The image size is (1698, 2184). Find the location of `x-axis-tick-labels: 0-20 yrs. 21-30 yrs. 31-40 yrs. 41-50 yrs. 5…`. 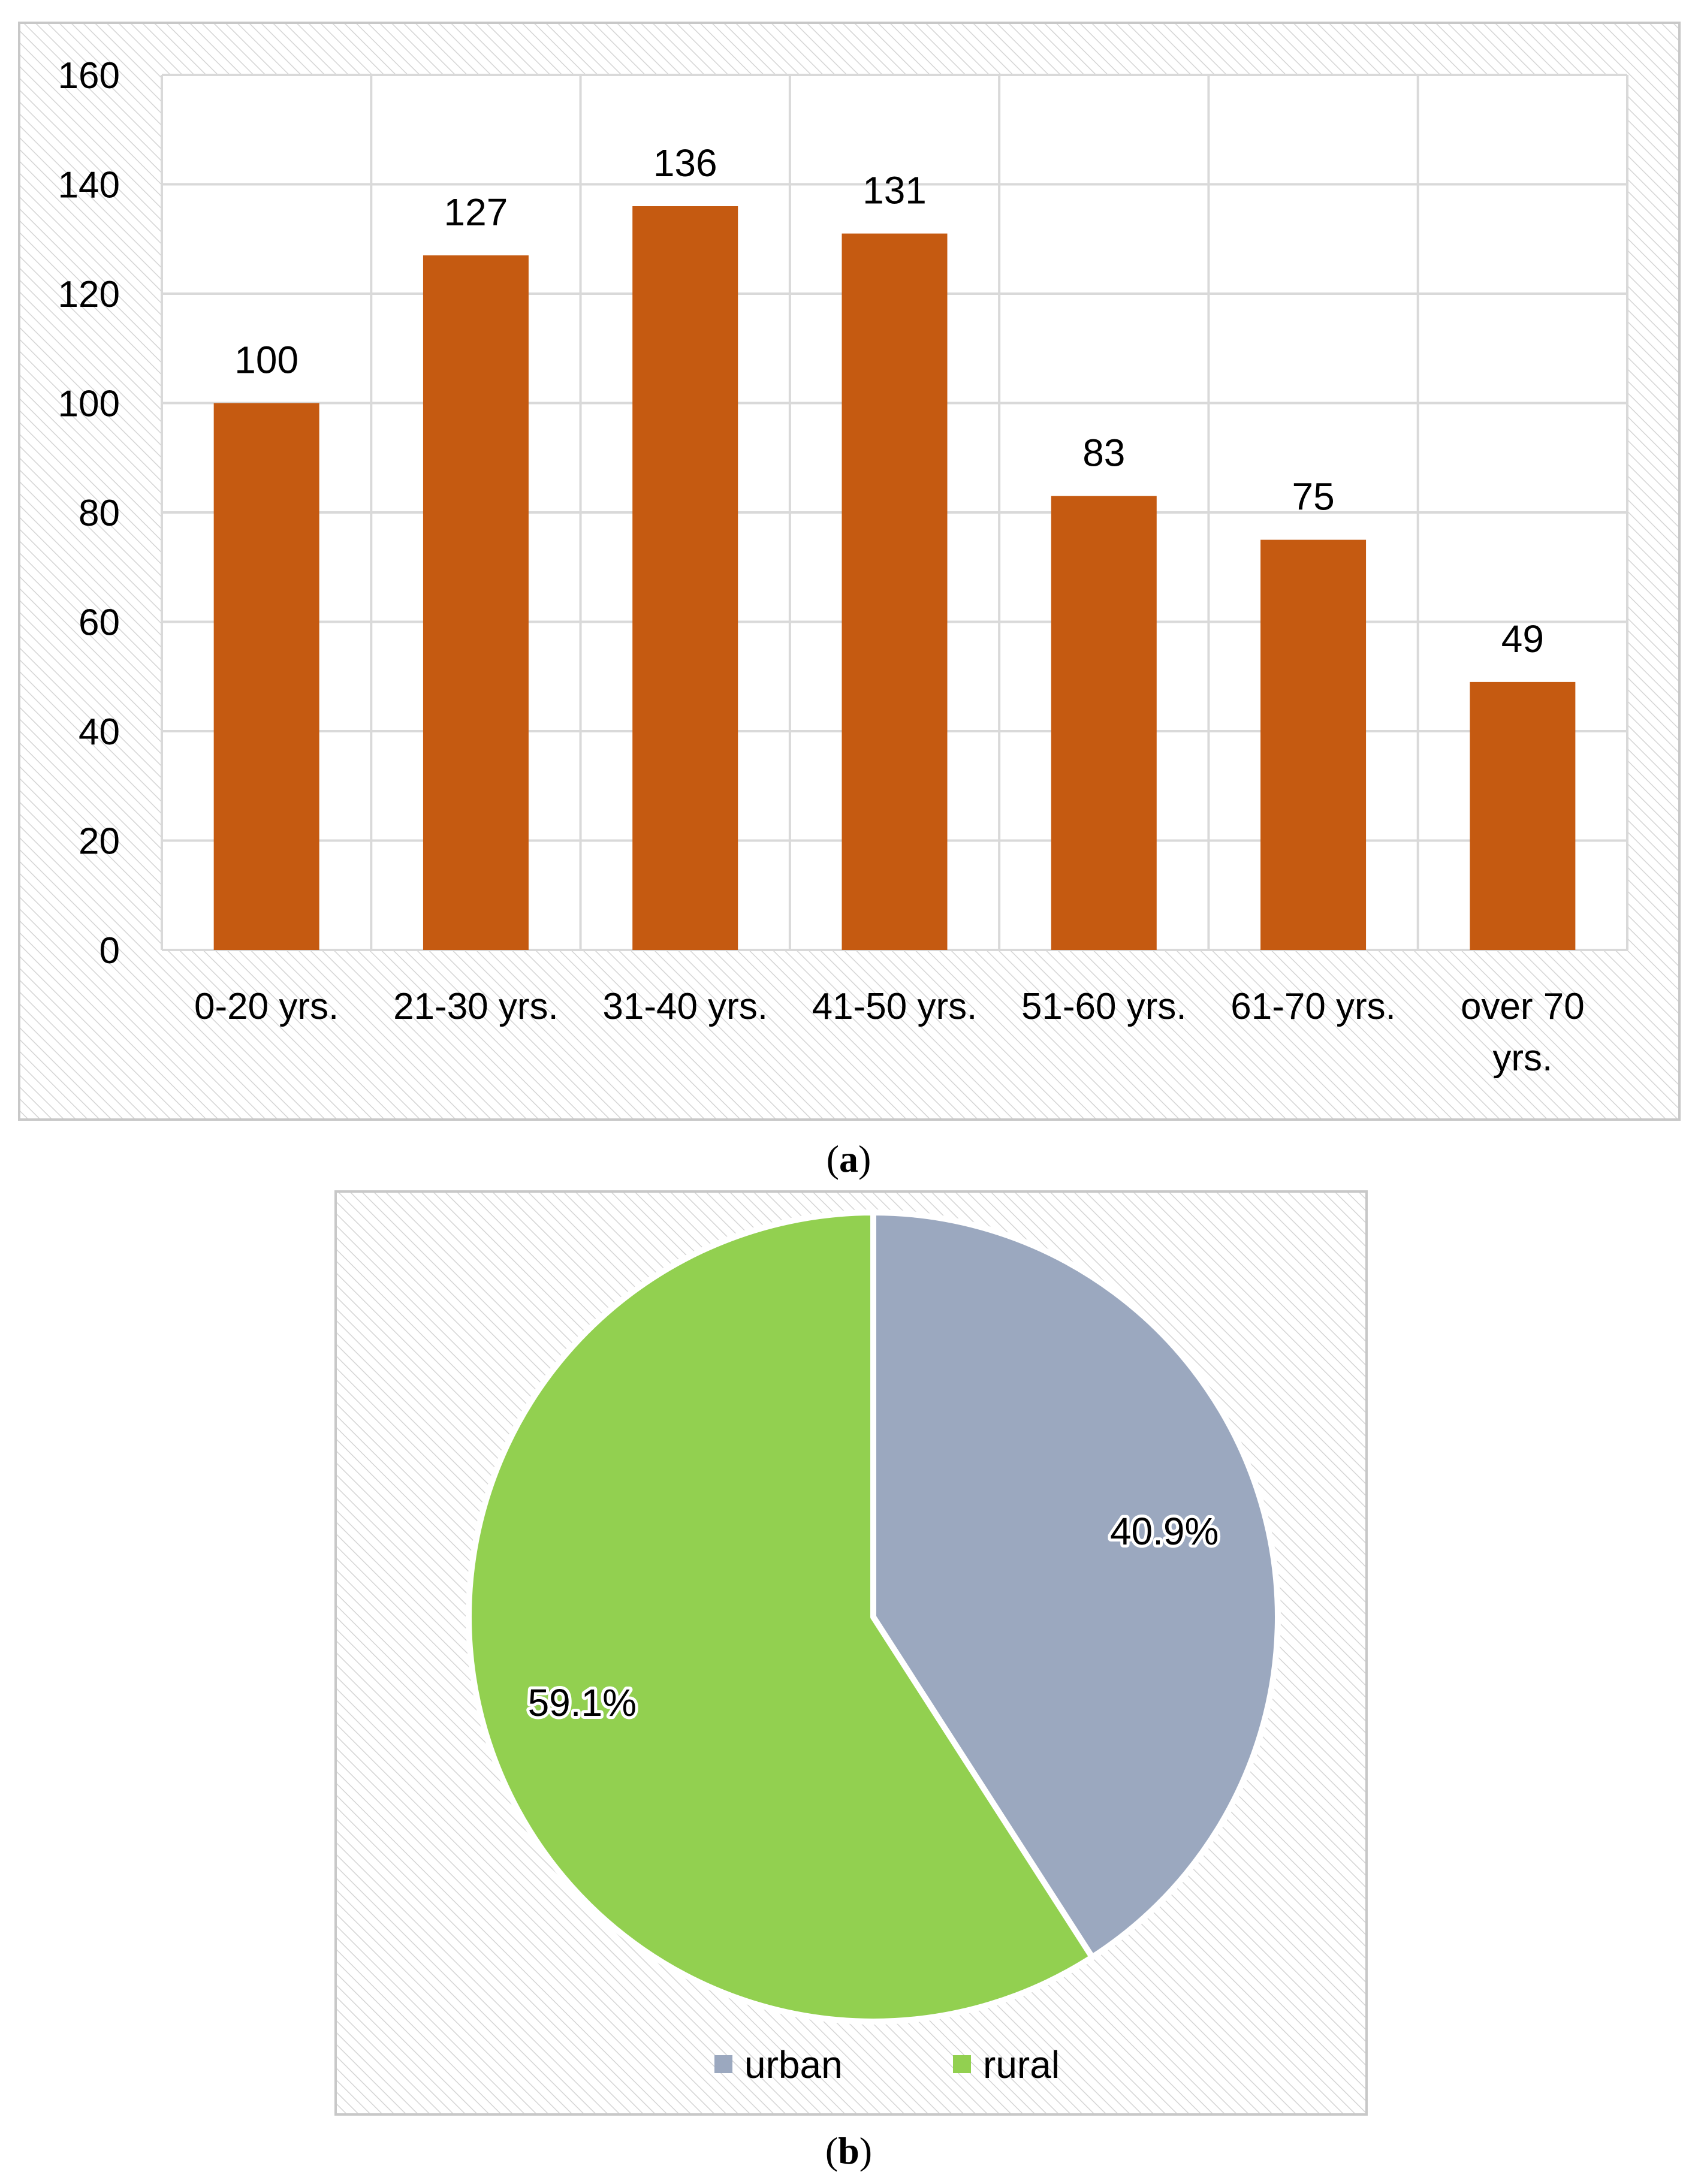

x-axis-tick-labels: 0-20 yrs. 21-30 yrs. 31-40 yrs. 41-50 yrs. 5… is located at coordinates (889, 1032).